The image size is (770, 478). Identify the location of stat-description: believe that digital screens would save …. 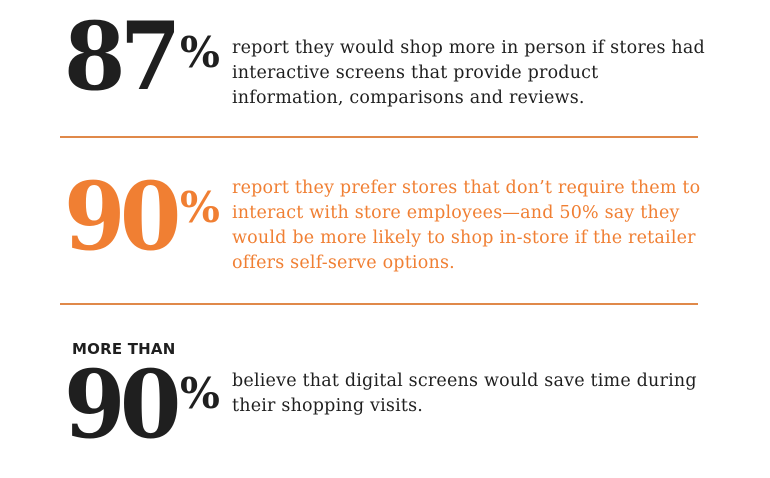
(464, 393).